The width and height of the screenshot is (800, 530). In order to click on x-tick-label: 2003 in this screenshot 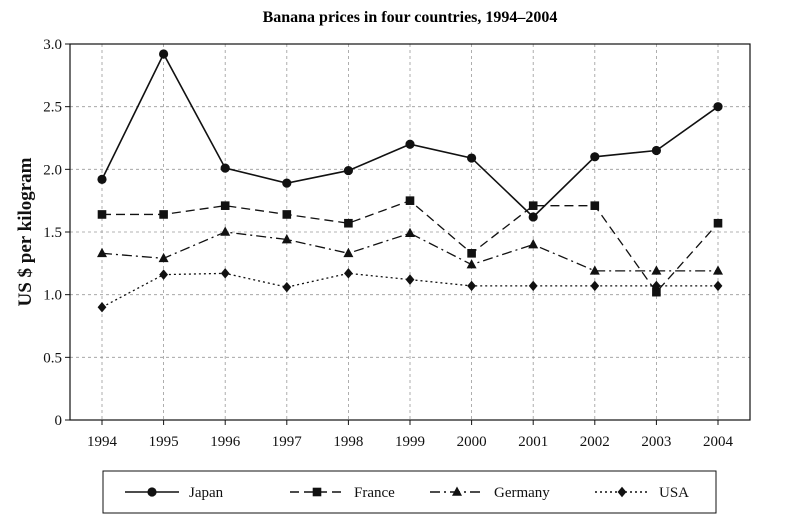, I will do `click(656, 442)`.